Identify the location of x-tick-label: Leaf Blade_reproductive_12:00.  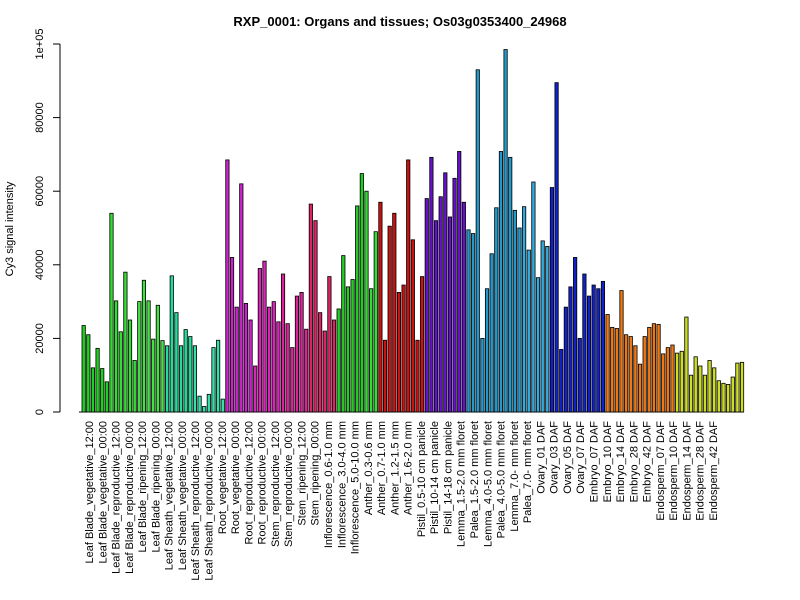
(117, 497).